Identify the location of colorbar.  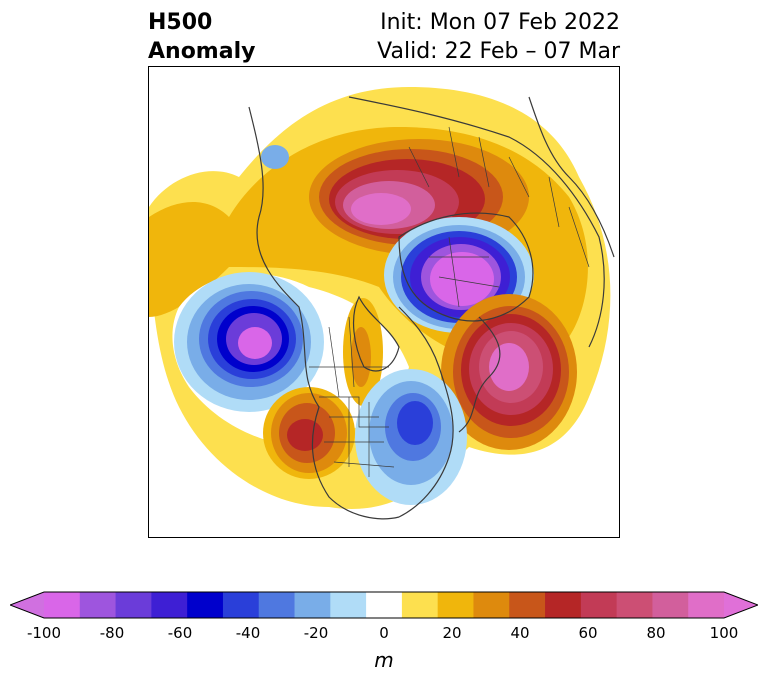
(384, 605).